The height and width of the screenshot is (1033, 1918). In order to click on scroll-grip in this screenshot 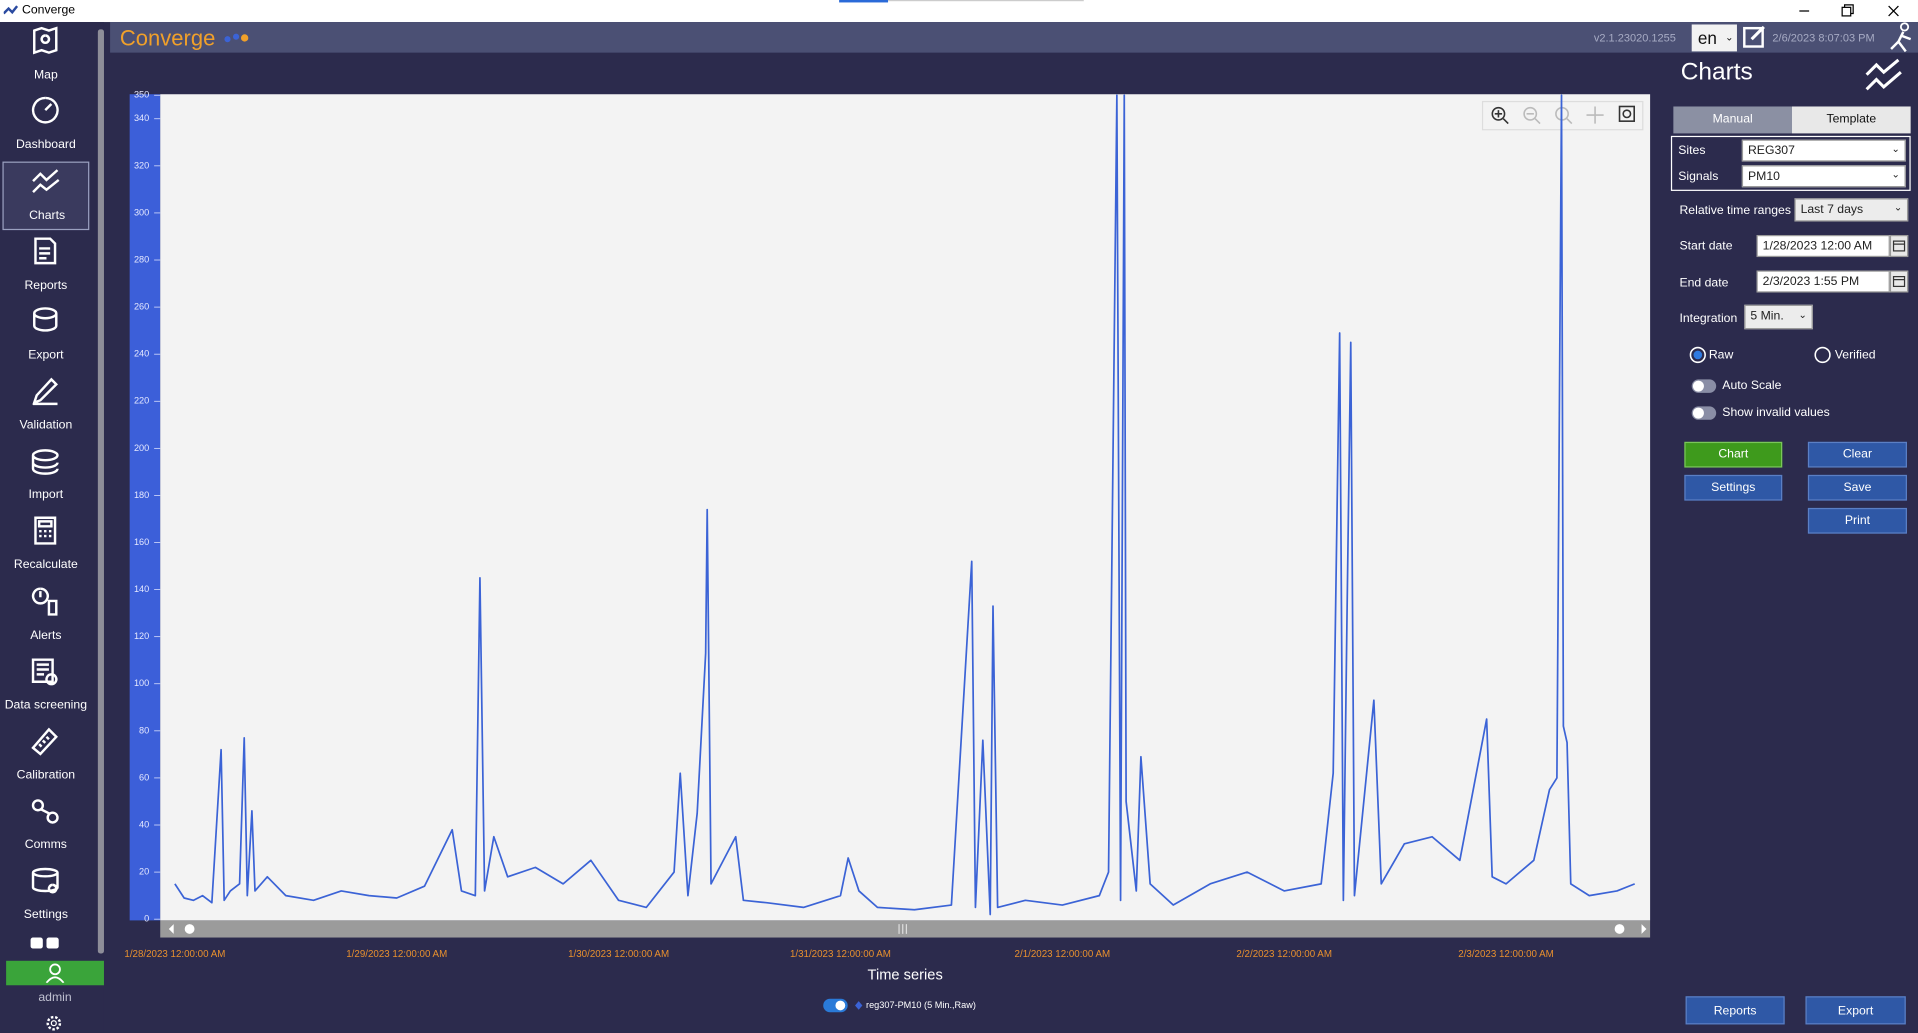, I will do `click(903, 929)`.